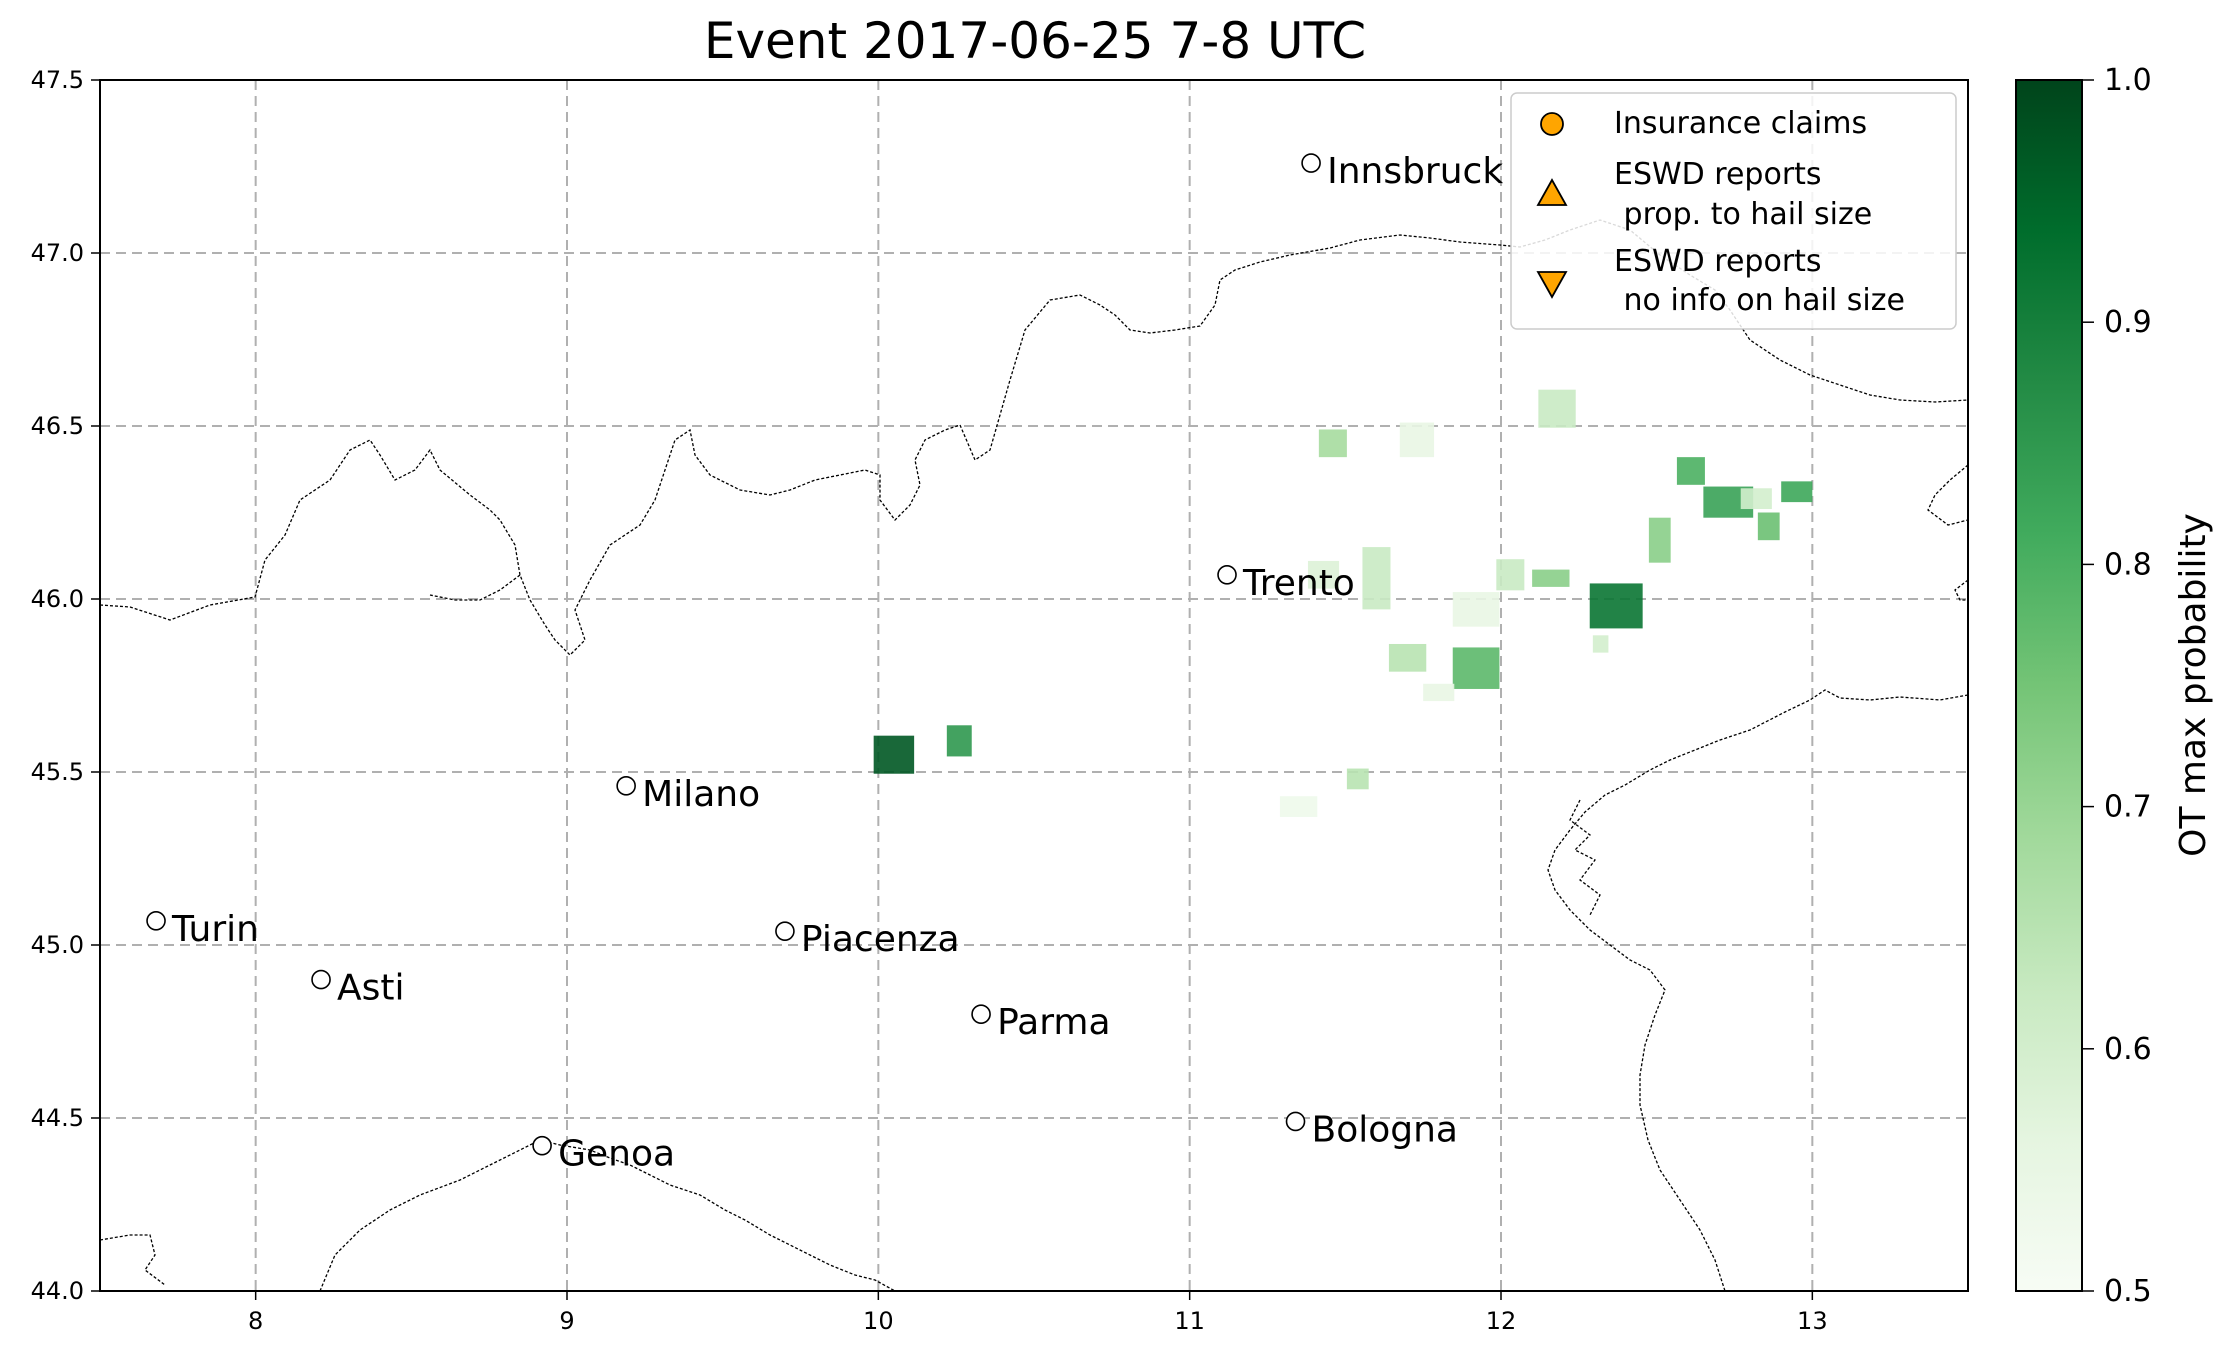  Describe the element at coordinates (497, 1215) in the screenshot. I see `ligurian-coast` at that location.